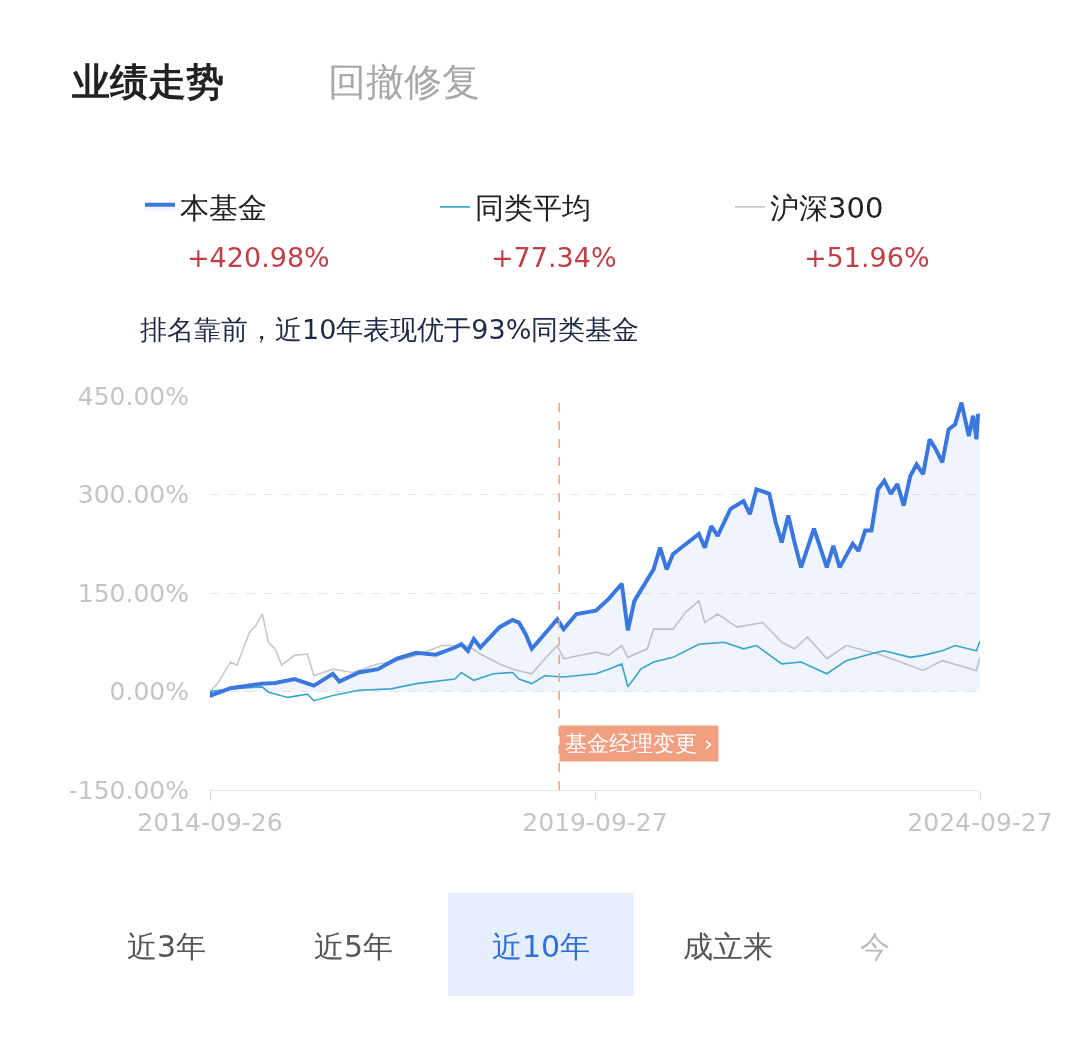 Image resolution: width=1080 pixels, height=1042 pixels. What do you see at coordinates (354, 946) in the screenshot?
I see `text: 近5年` at bounding box center [354, 946].